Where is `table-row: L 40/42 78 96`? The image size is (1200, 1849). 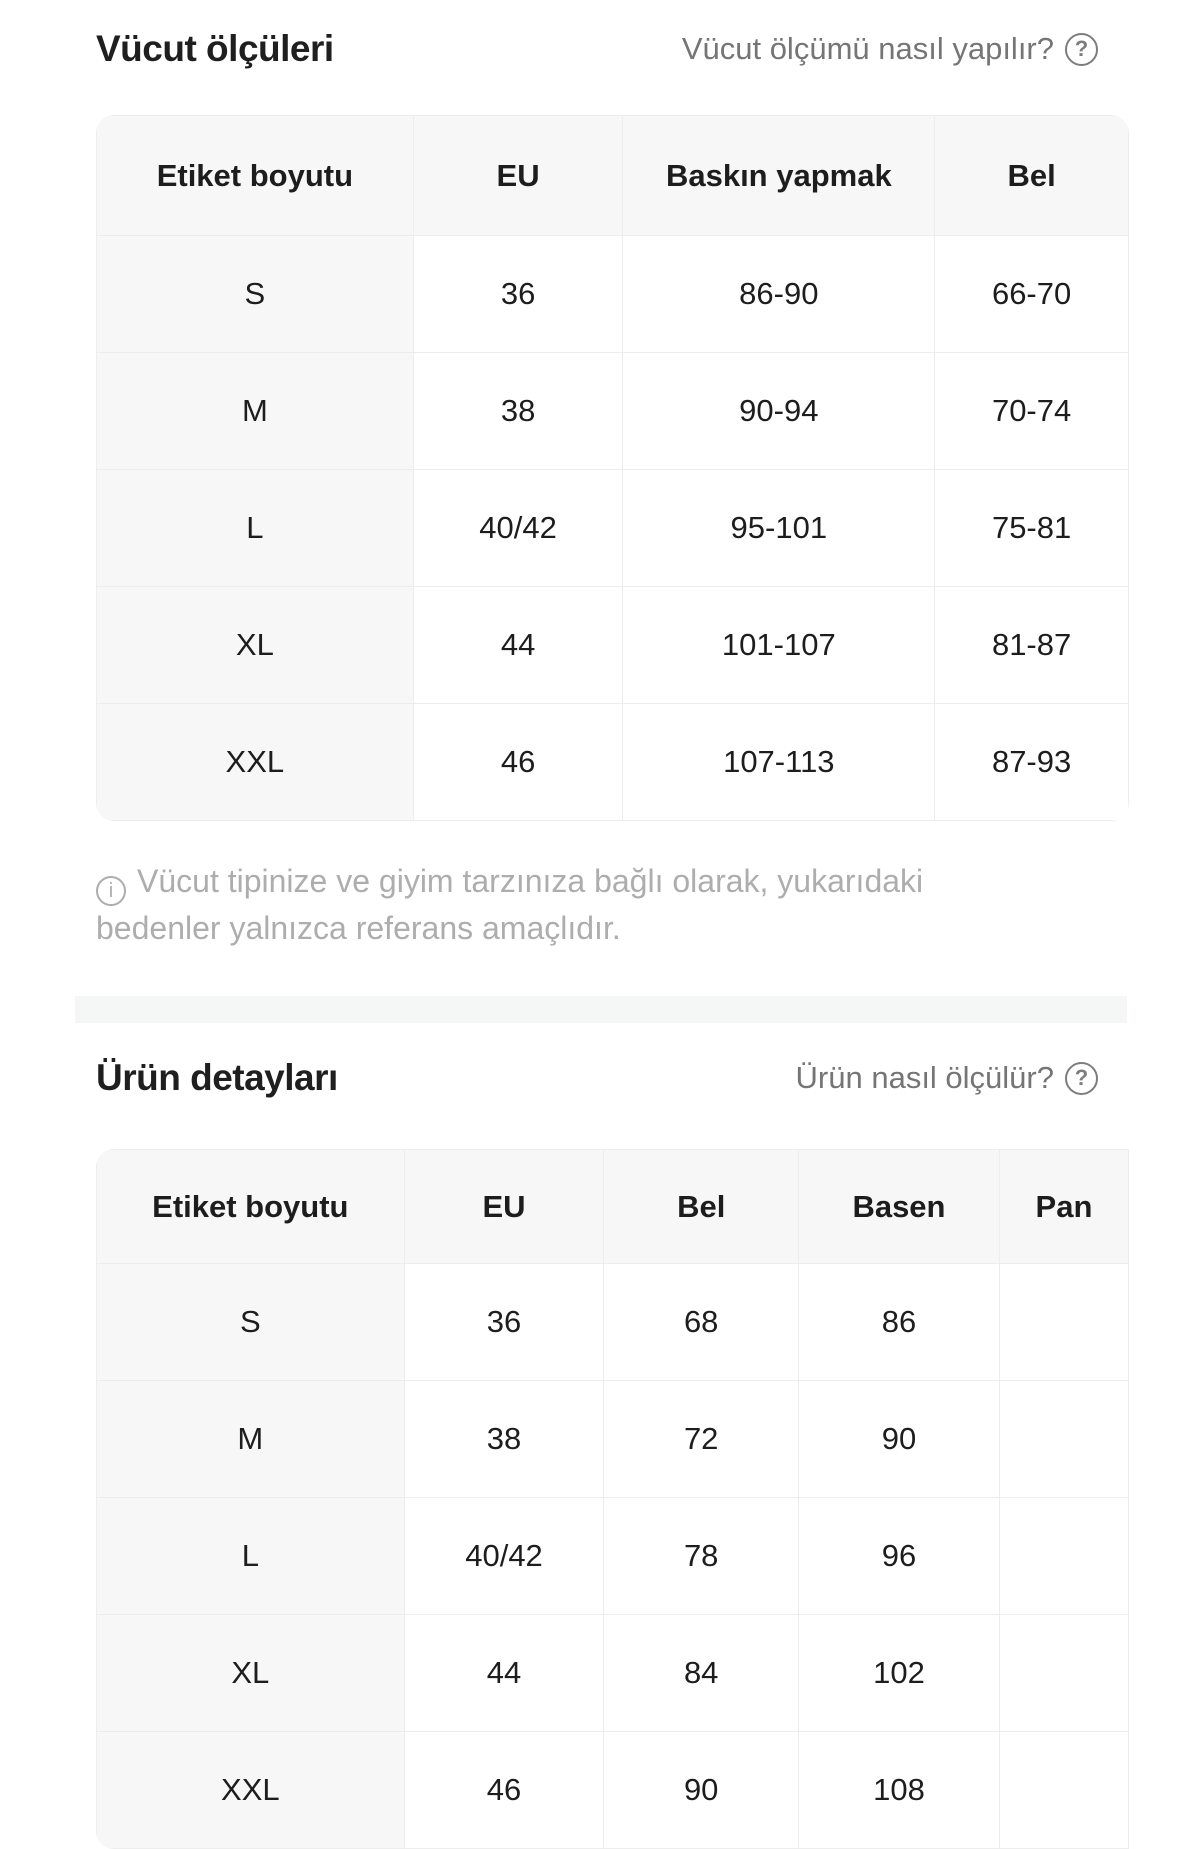 table-row: L 40/42 78 96 is located at coordinates (612, 1556).